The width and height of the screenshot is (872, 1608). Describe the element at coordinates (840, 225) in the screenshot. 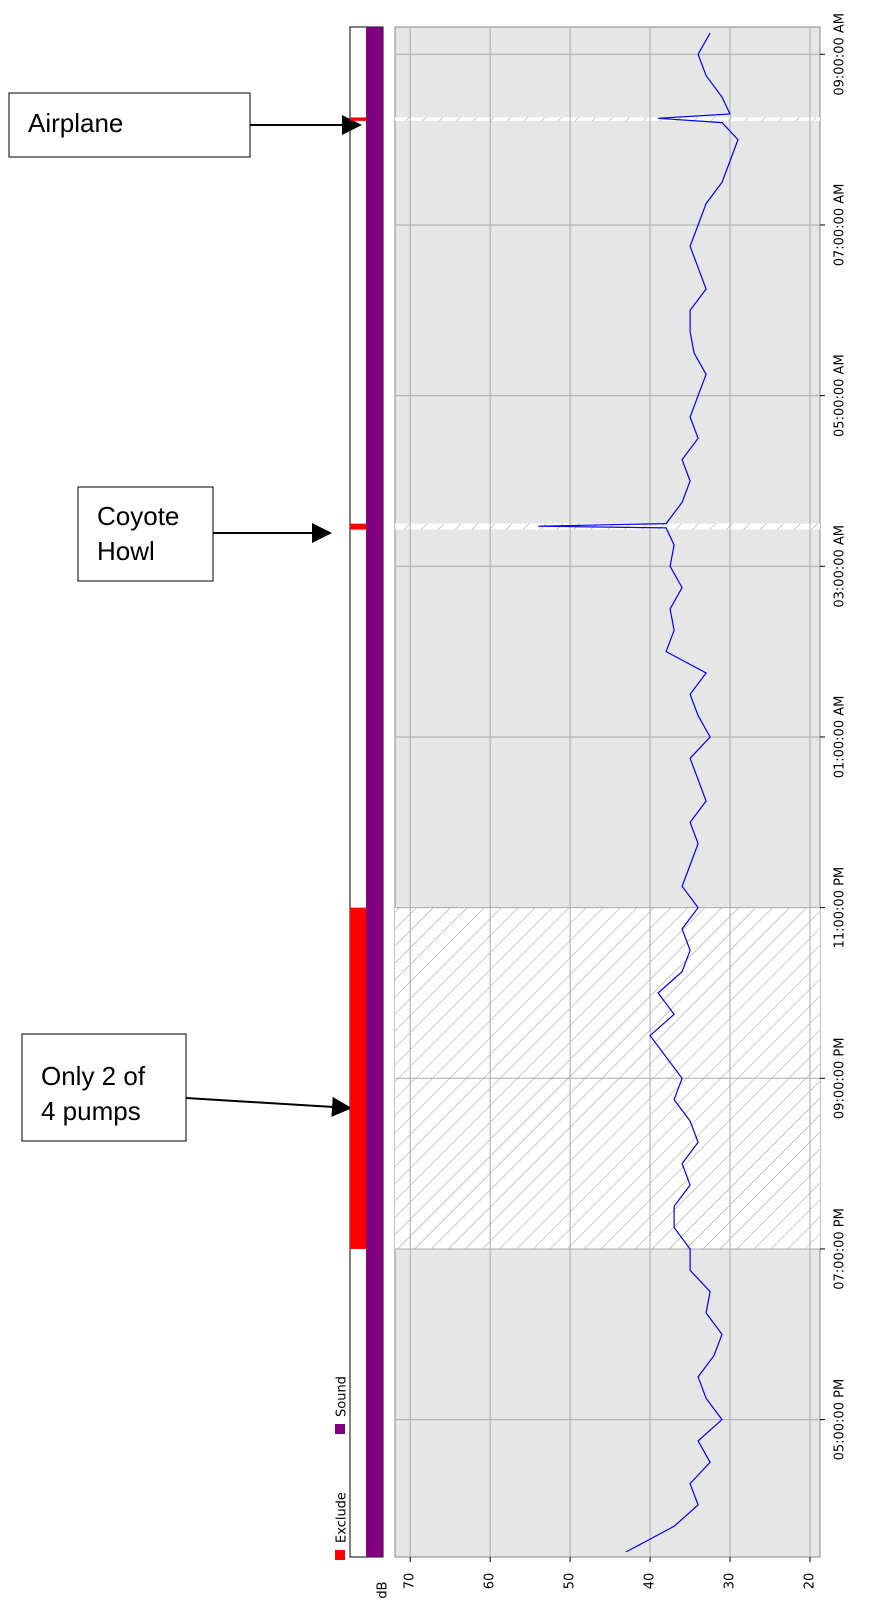

I see `x-tick-label: 07:00:00 AM` at that location.